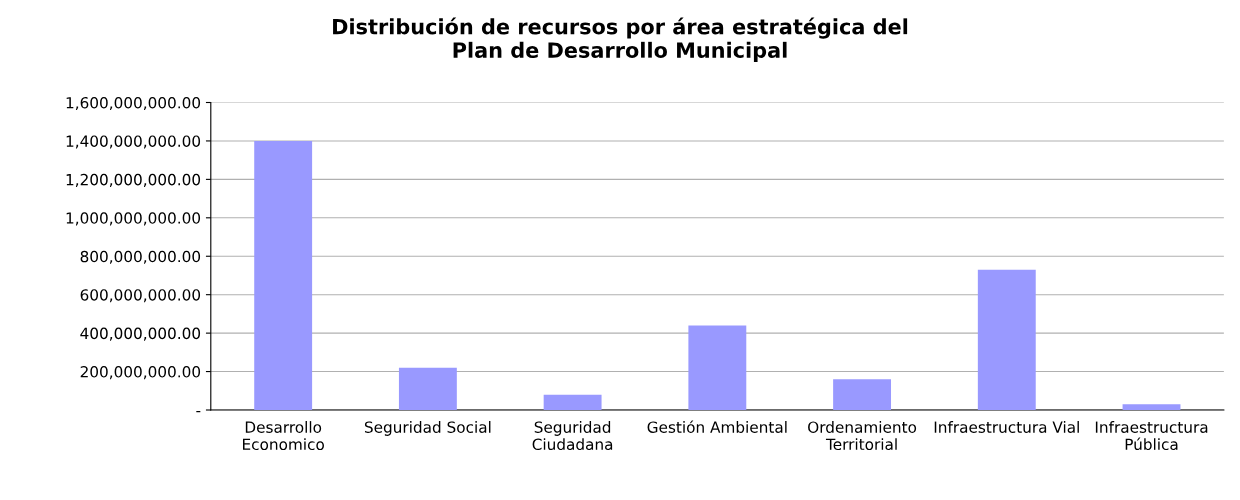 This screenshot has height=500, width=1240. I want to click on x-tick-label: Seguridad Social, so click(427, 428).